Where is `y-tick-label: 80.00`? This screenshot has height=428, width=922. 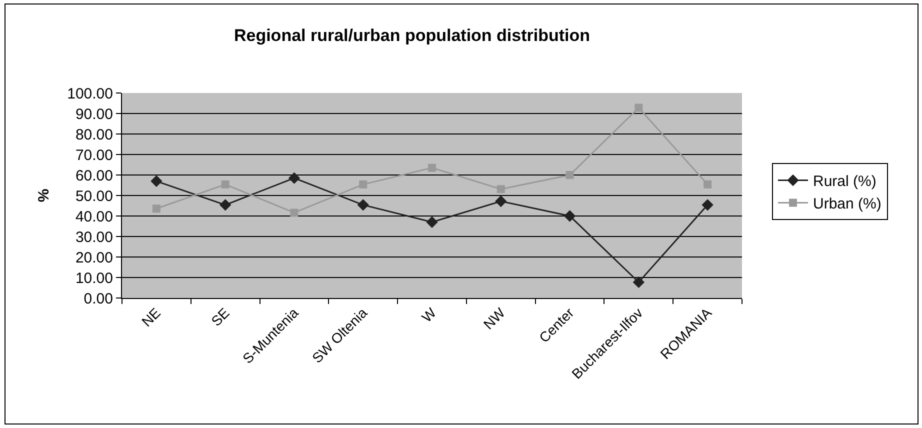
y-tick-label: 80.00 is located at coordinates (94, 135).